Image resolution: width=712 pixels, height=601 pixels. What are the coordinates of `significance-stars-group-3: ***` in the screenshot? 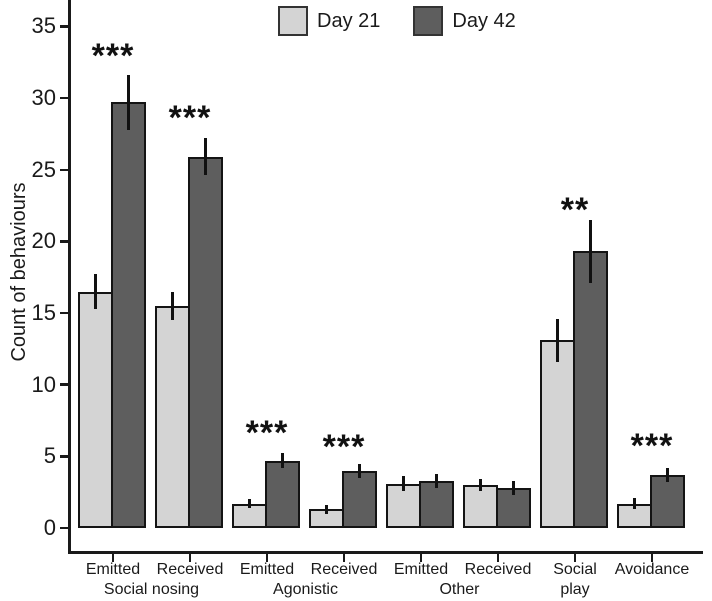 It's located at (344, 447).